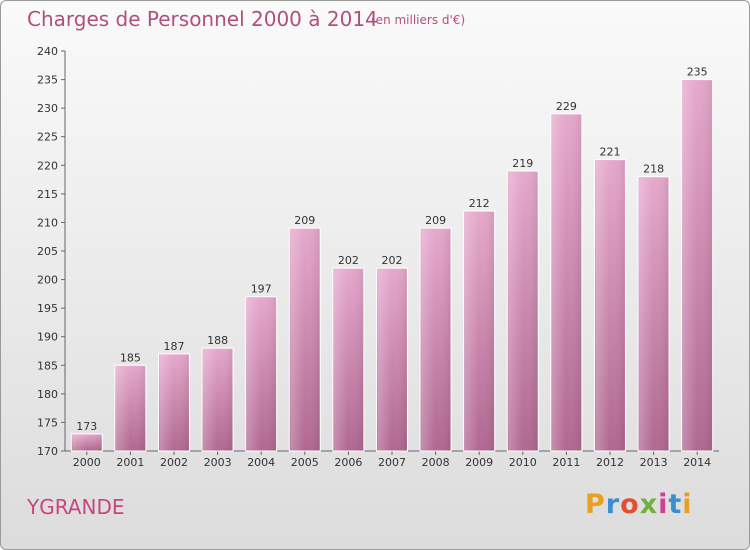 This screenshot has height=550, width=750. Describe the element at coordinates (479, 203) in the screenshot. I see `value-label-2009: 212` at that location.